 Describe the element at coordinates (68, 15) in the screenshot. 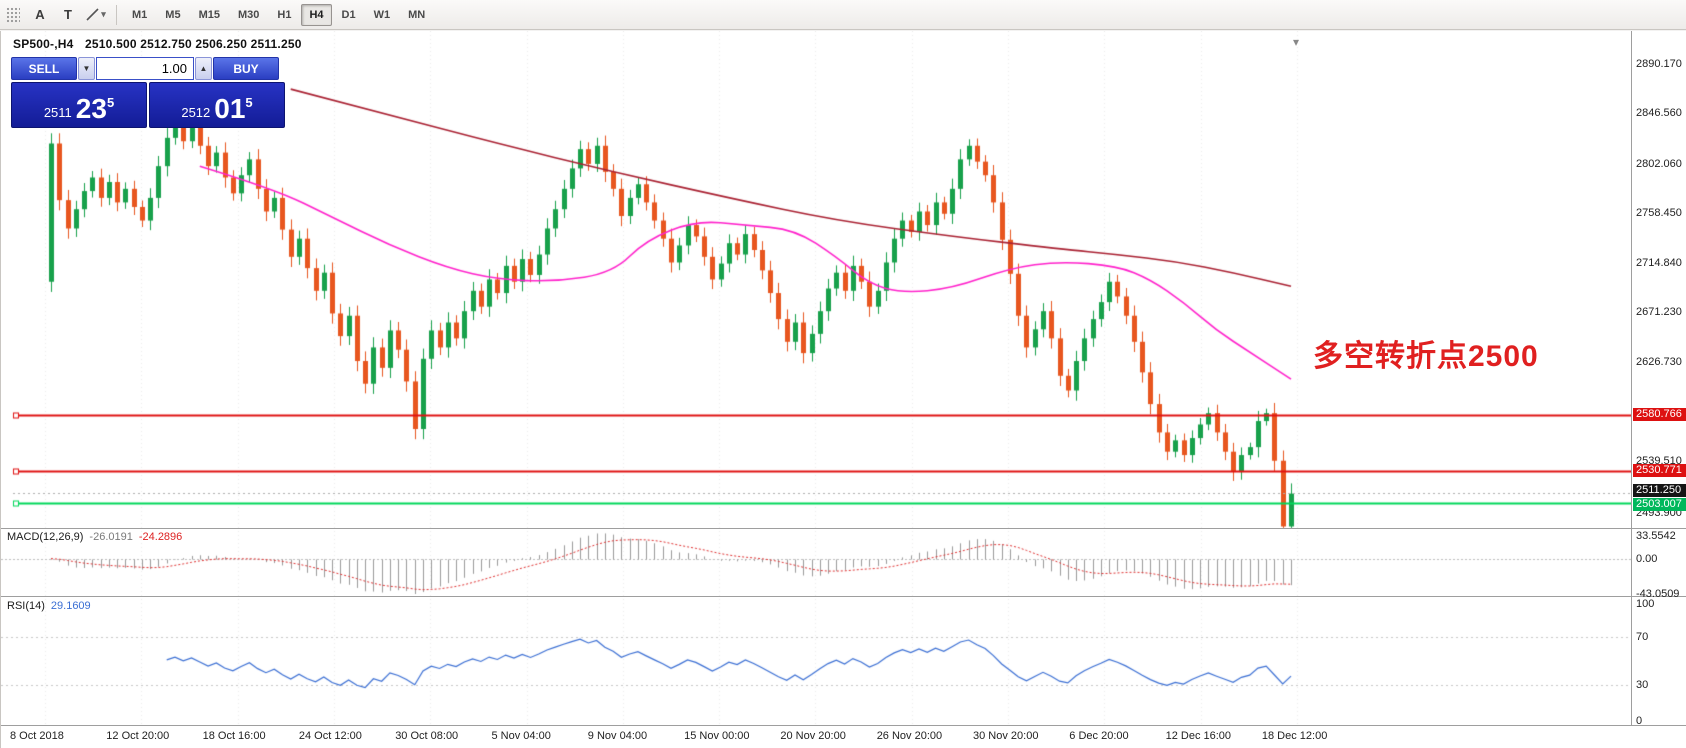

I see `text-tool-button: T` at that location.